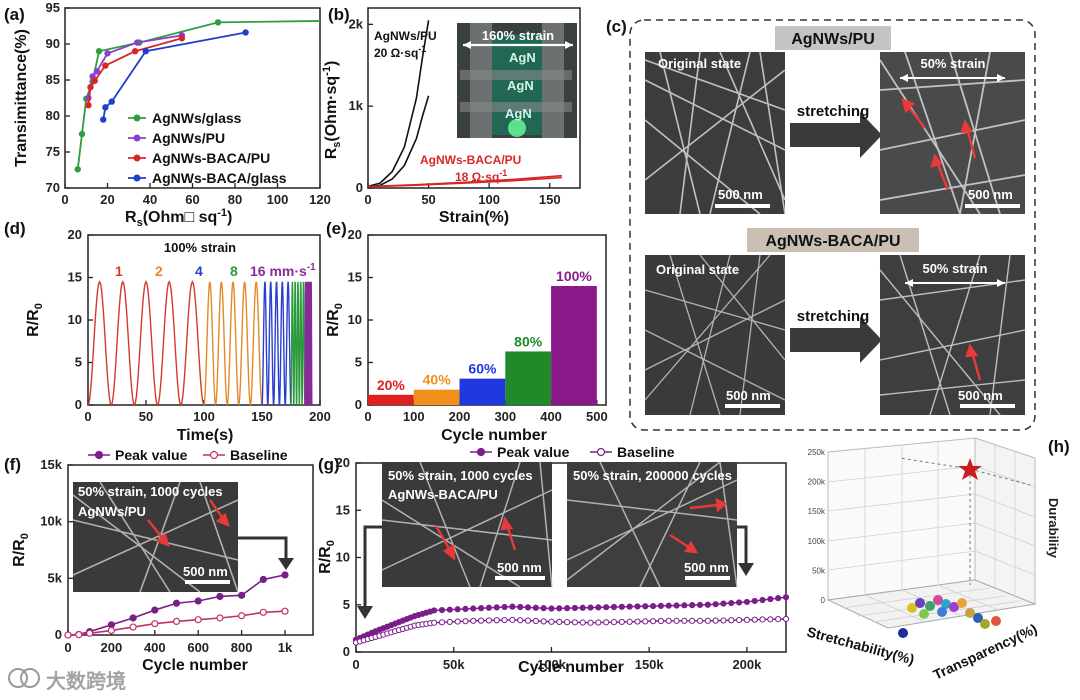 This screenshot has width=1080, height=700. What do you see at coordinates (155, 647) in the screenshot?
I see `x-tick-label: 400` at bounding box center [155, 647].